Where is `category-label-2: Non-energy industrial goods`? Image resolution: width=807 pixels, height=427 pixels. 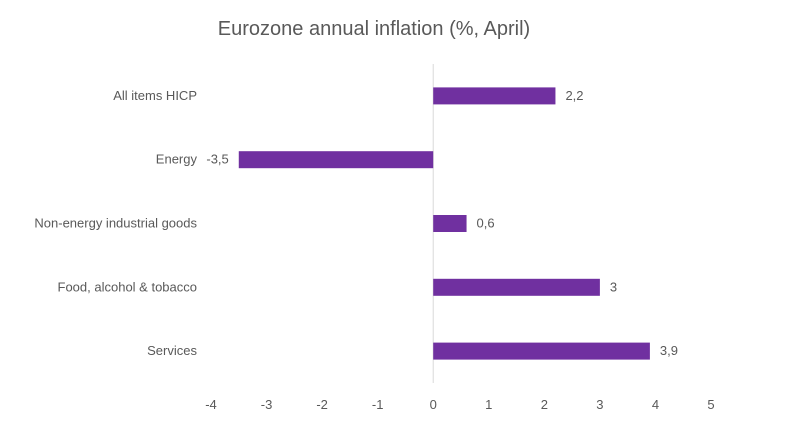
category-label-2: Non-energy industrial goods is located at coordinates (115, 223).